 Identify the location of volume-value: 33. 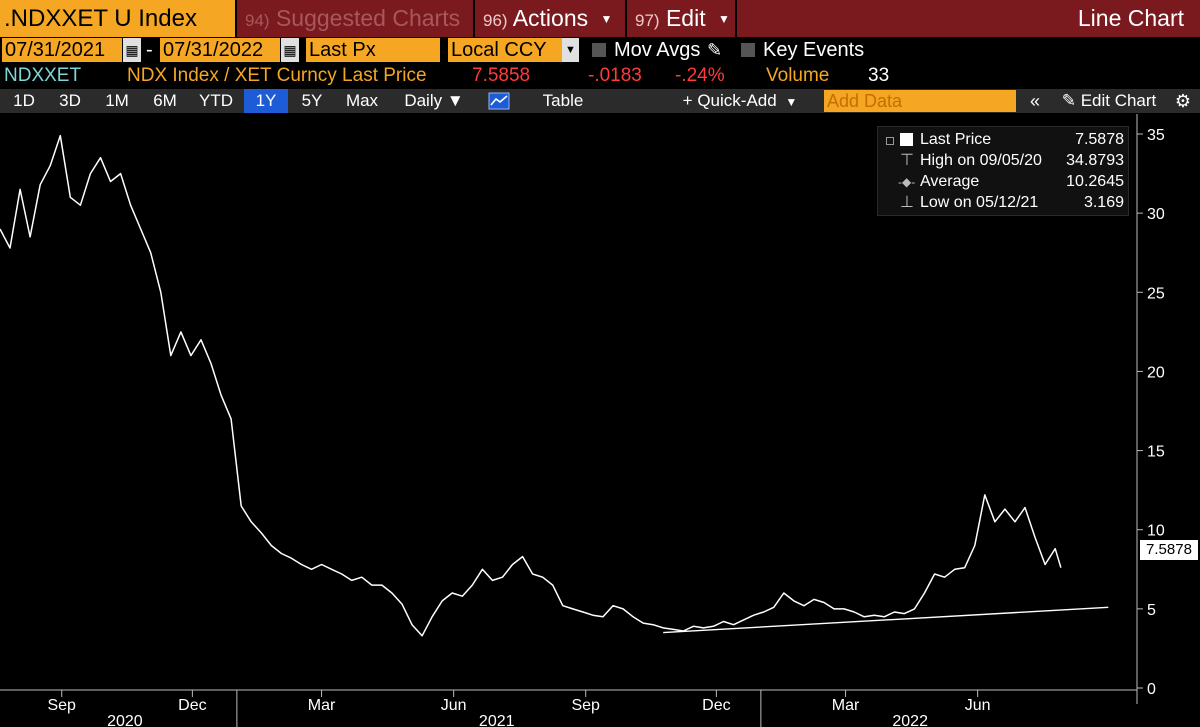
(879, 75).